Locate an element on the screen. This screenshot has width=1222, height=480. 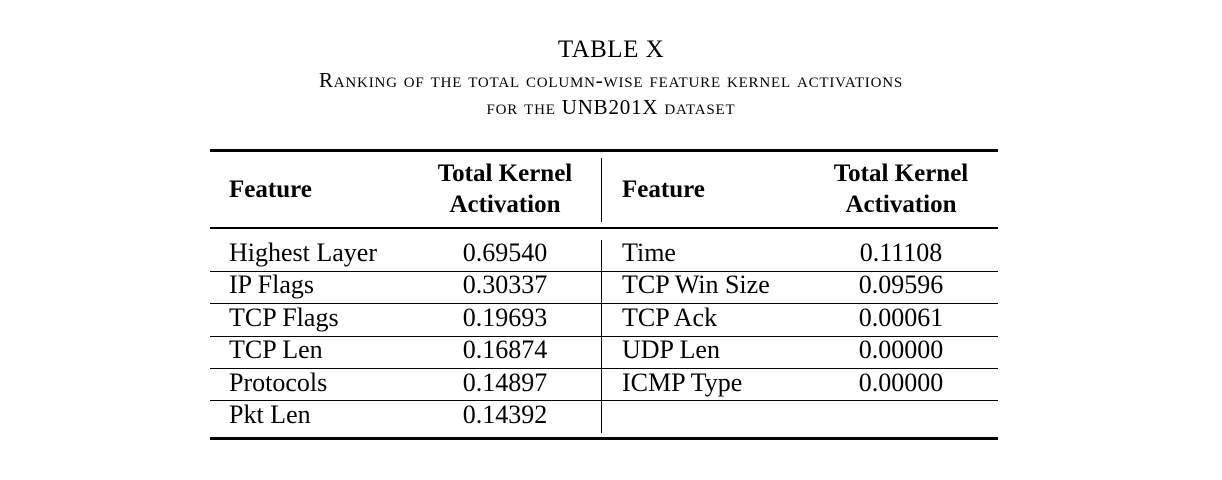
table-title-line-2: for the UNB201X dataset is located at coordinates (611, 107).